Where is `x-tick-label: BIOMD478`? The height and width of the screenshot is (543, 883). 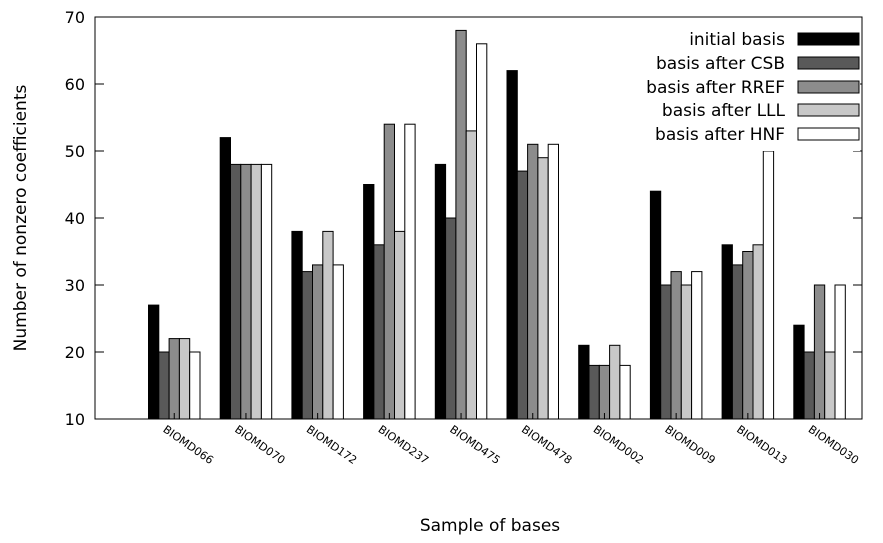
x-tick-label: BIOMD478 is located at coordinates (546, 445).